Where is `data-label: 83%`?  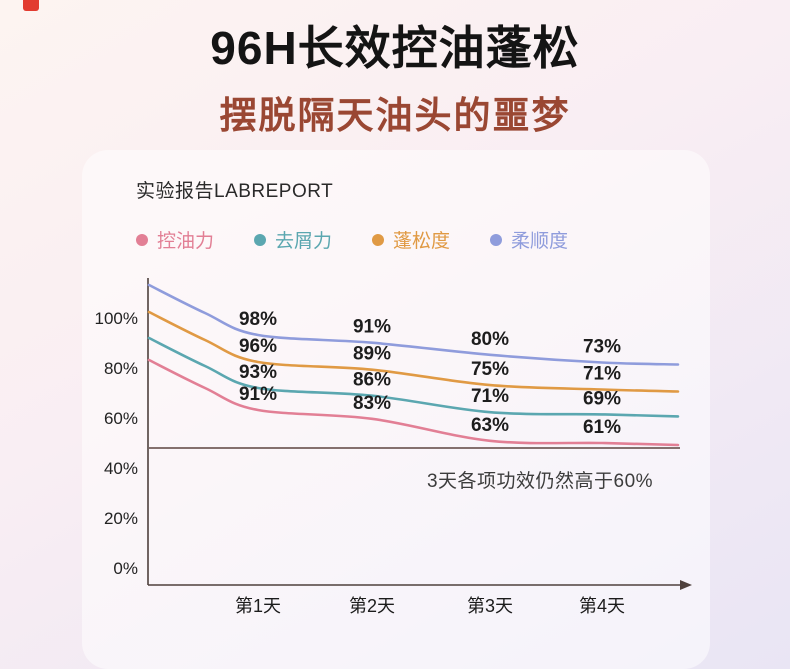 data-label: 83% is located at coordinates (372, 403).